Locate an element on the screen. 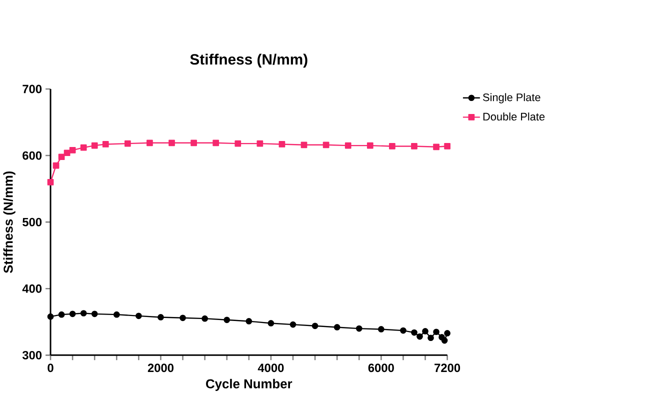 The height and width of the screenshot is (402, 654). y-tick-label: 400 is located at coordinates (32, 288).